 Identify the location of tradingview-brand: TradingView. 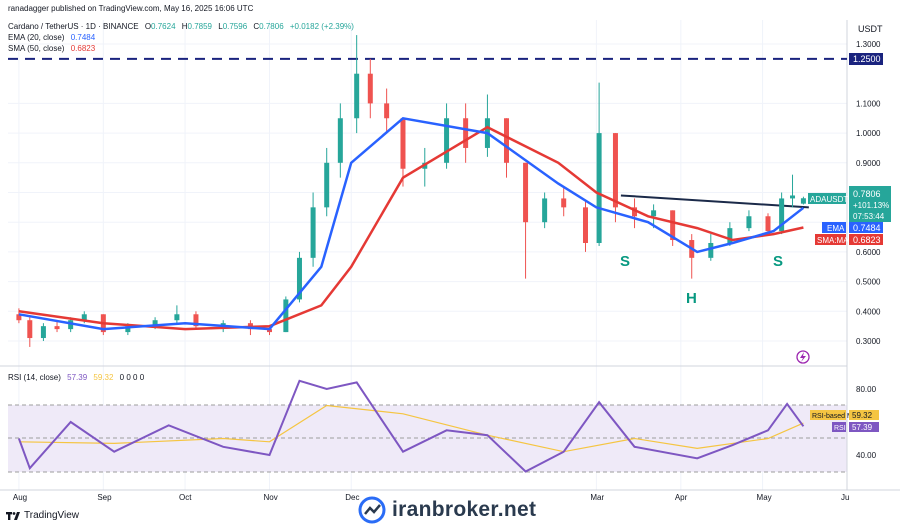
(42, 515).